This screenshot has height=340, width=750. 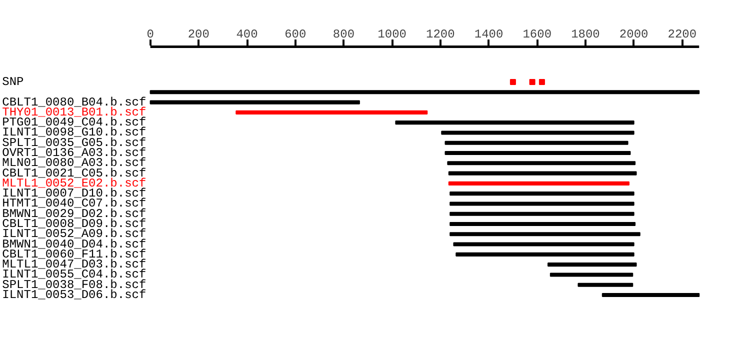 I want to click on x-tick-label: 600, so click(x=295, y=35).